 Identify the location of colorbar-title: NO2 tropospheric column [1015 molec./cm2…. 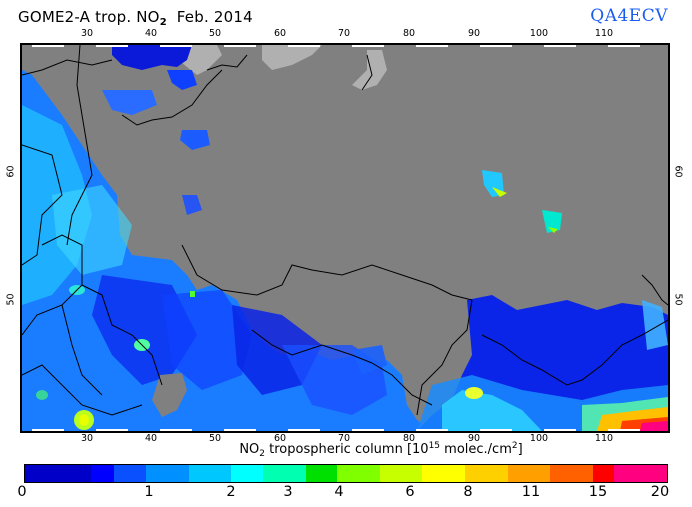
(381, 450).